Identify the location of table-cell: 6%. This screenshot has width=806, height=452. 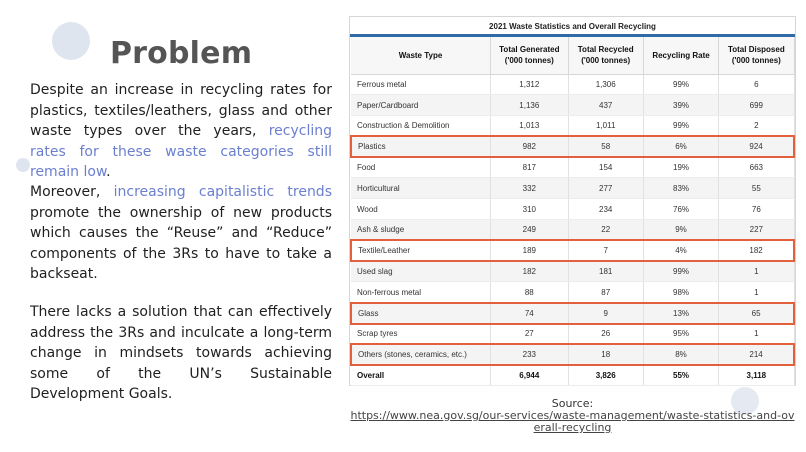
(681, 147).